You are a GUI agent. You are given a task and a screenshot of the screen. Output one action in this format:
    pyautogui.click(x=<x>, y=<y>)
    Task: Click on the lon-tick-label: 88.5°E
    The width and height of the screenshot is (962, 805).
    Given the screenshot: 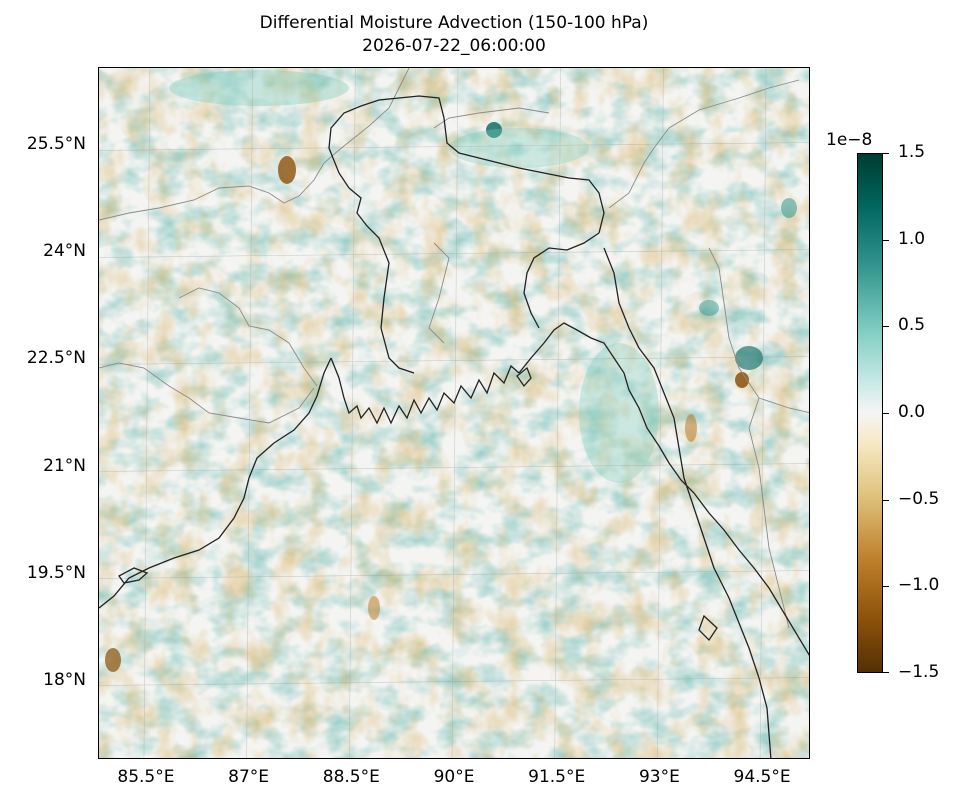 What is the action you would take?
    pyautogui.click(x=351, y=777)
    